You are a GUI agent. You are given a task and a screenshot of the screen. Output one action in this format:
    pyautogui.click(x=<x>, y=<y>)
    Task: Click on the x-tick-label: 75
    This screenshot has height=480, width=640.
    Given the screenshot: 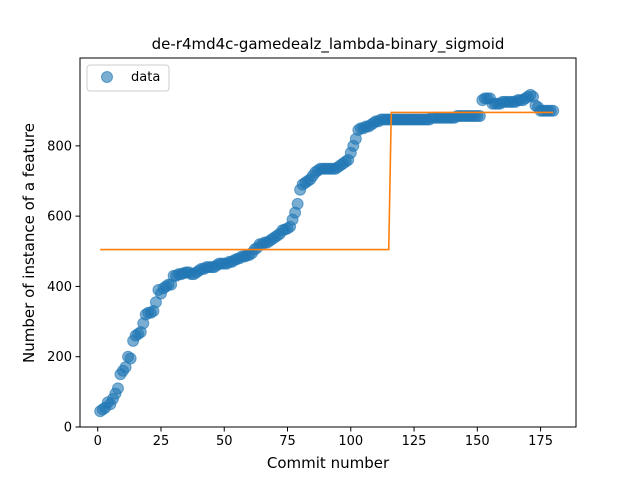 What is the action you would take?
    pyautogui.click(x=287, y=441)
    